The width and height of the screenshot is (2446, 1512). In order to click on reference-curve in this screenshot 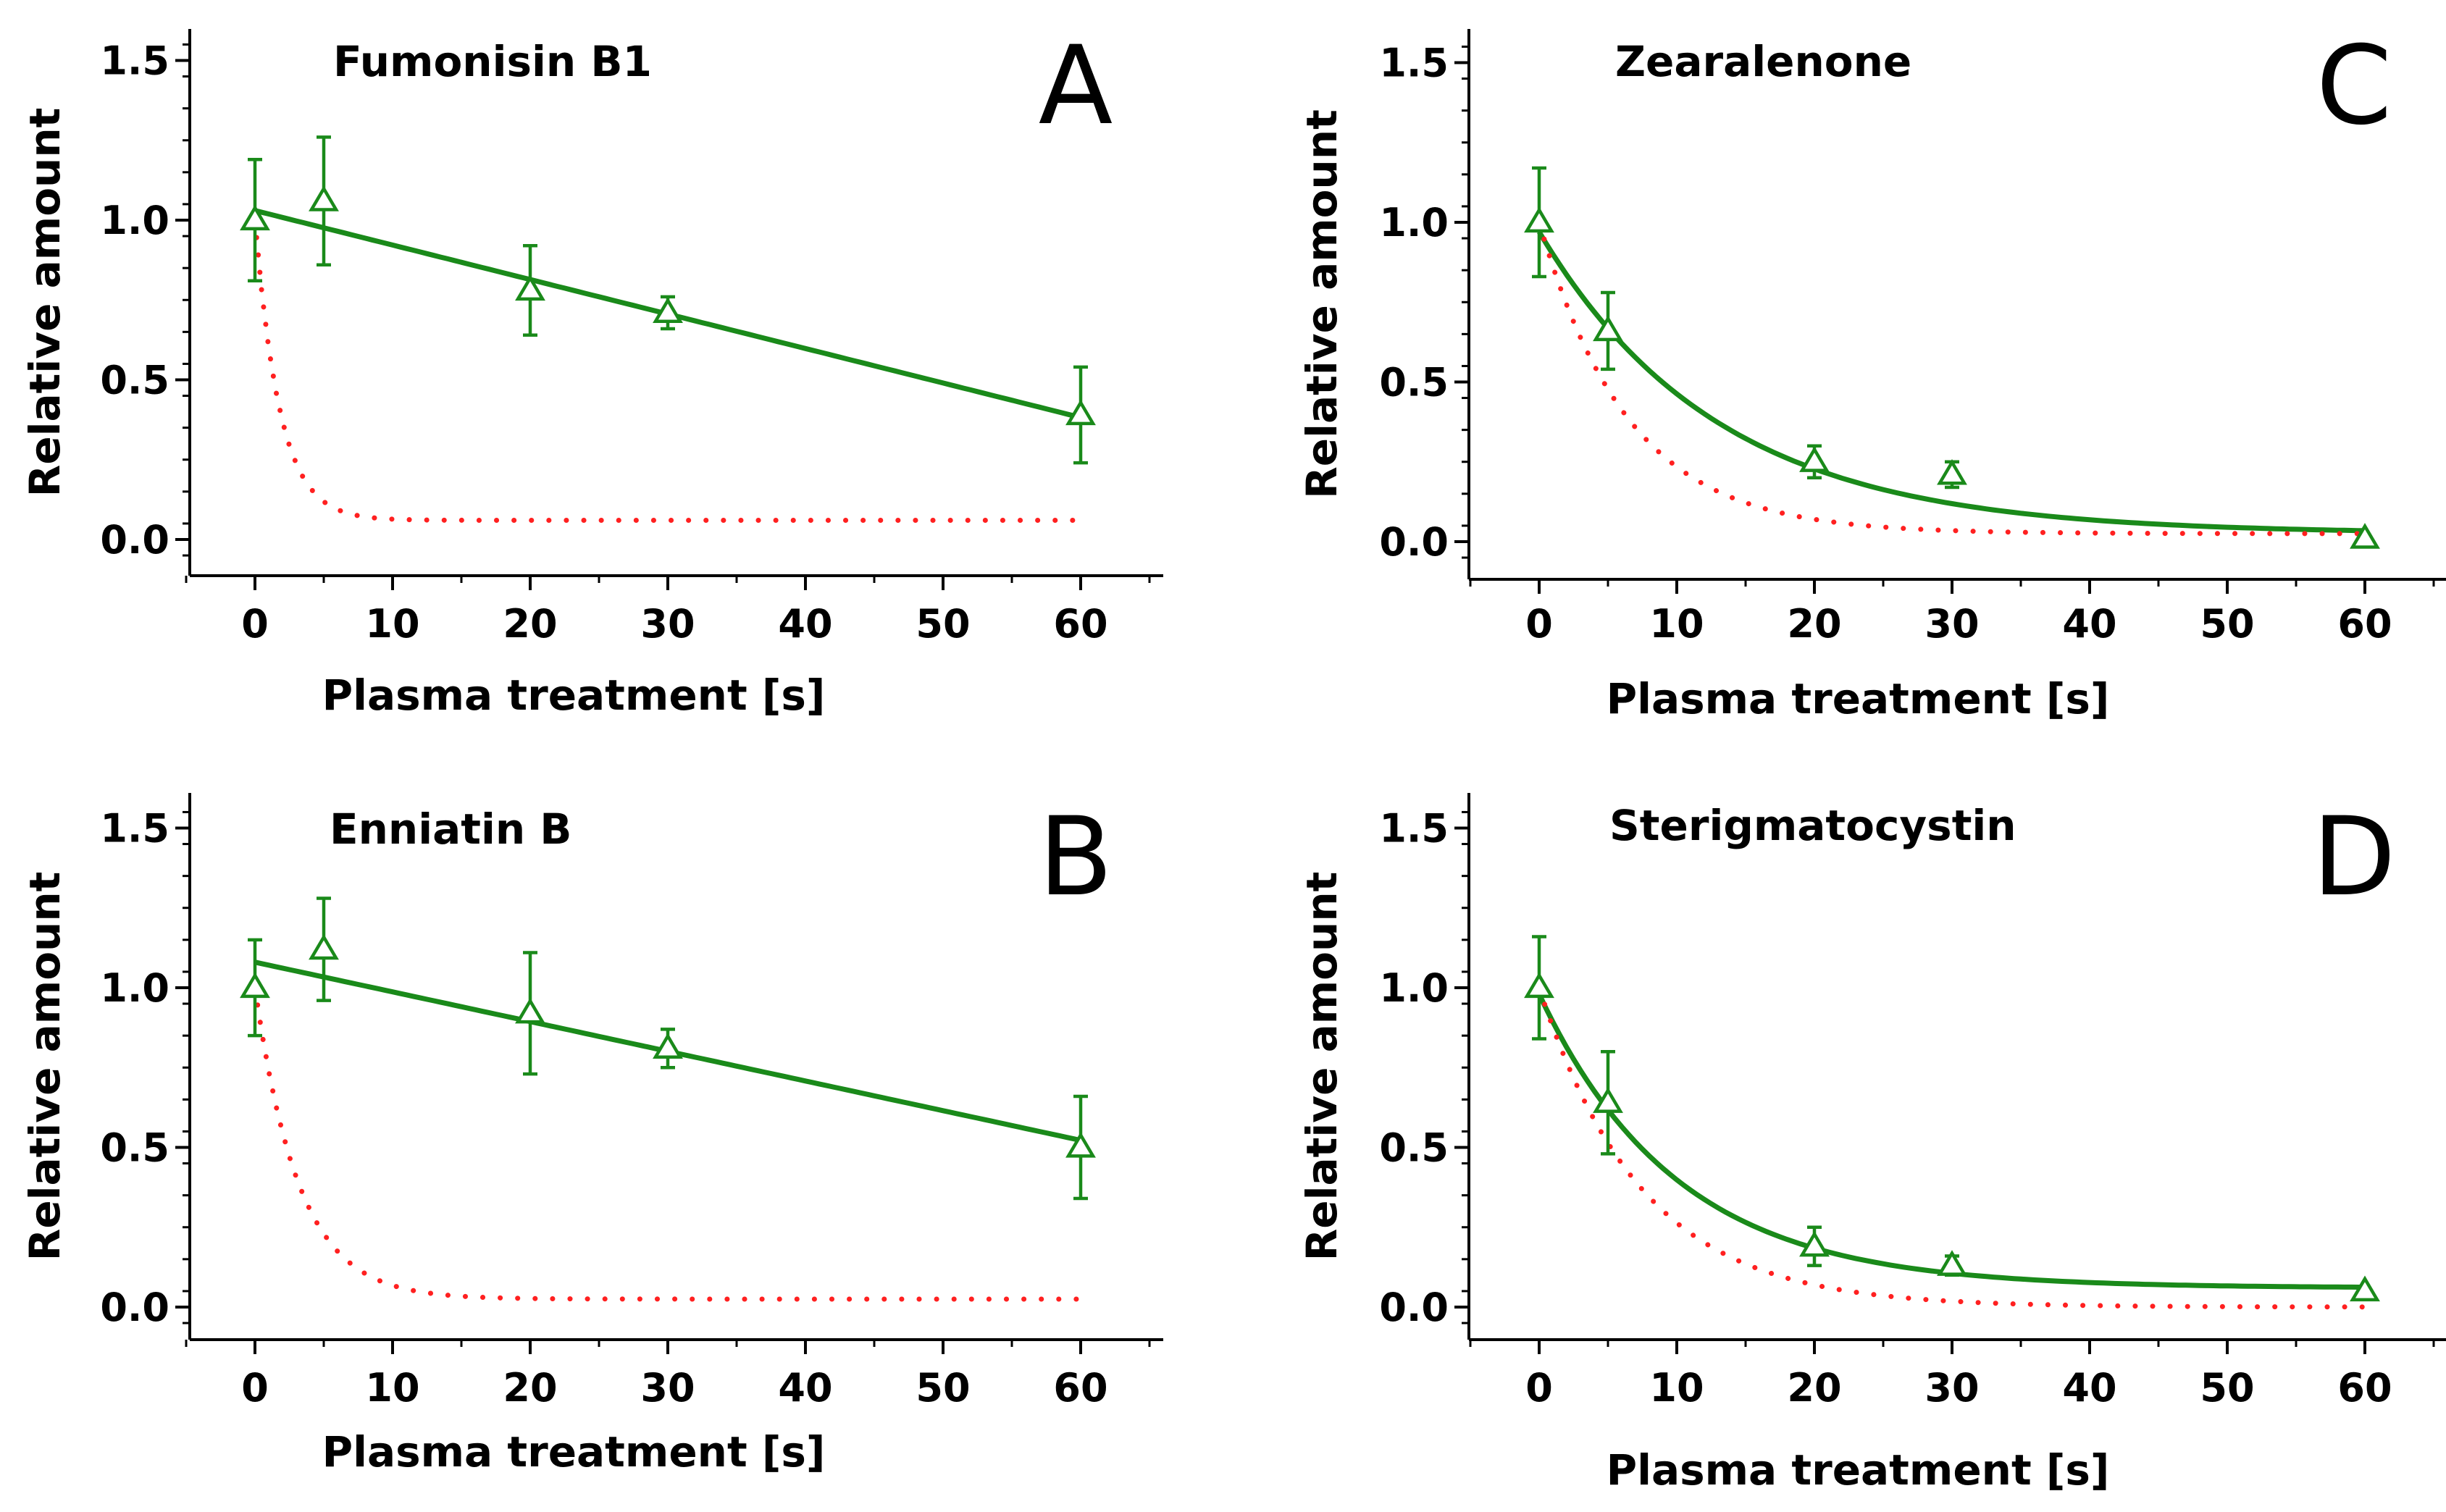, I will do `click(668, 370)`.